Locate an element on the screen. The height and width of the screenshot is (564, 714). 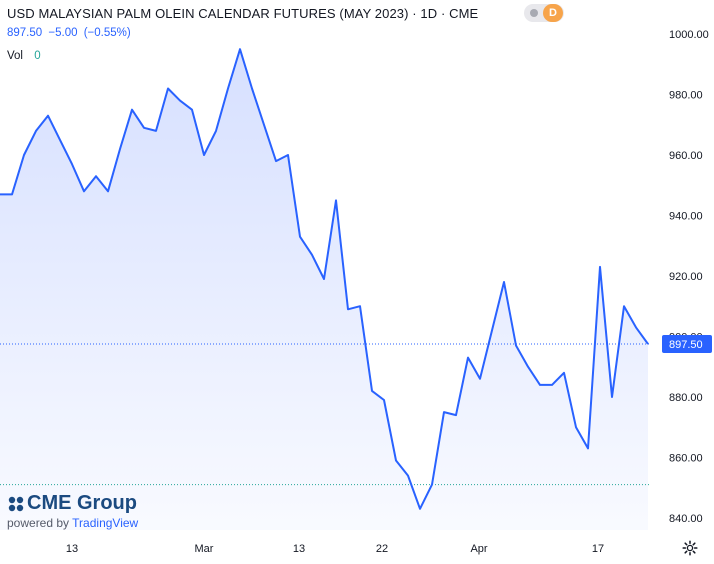
price-change: −5.00 is located at coordinates (63, 33).